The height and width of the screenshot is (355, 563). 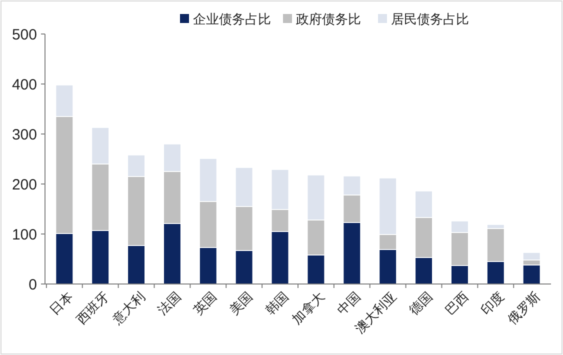 What do you see at coordinates (457, 303) in the screenshot?
I see `x-tick-label: 巴西` at bounding box center [457, 303].